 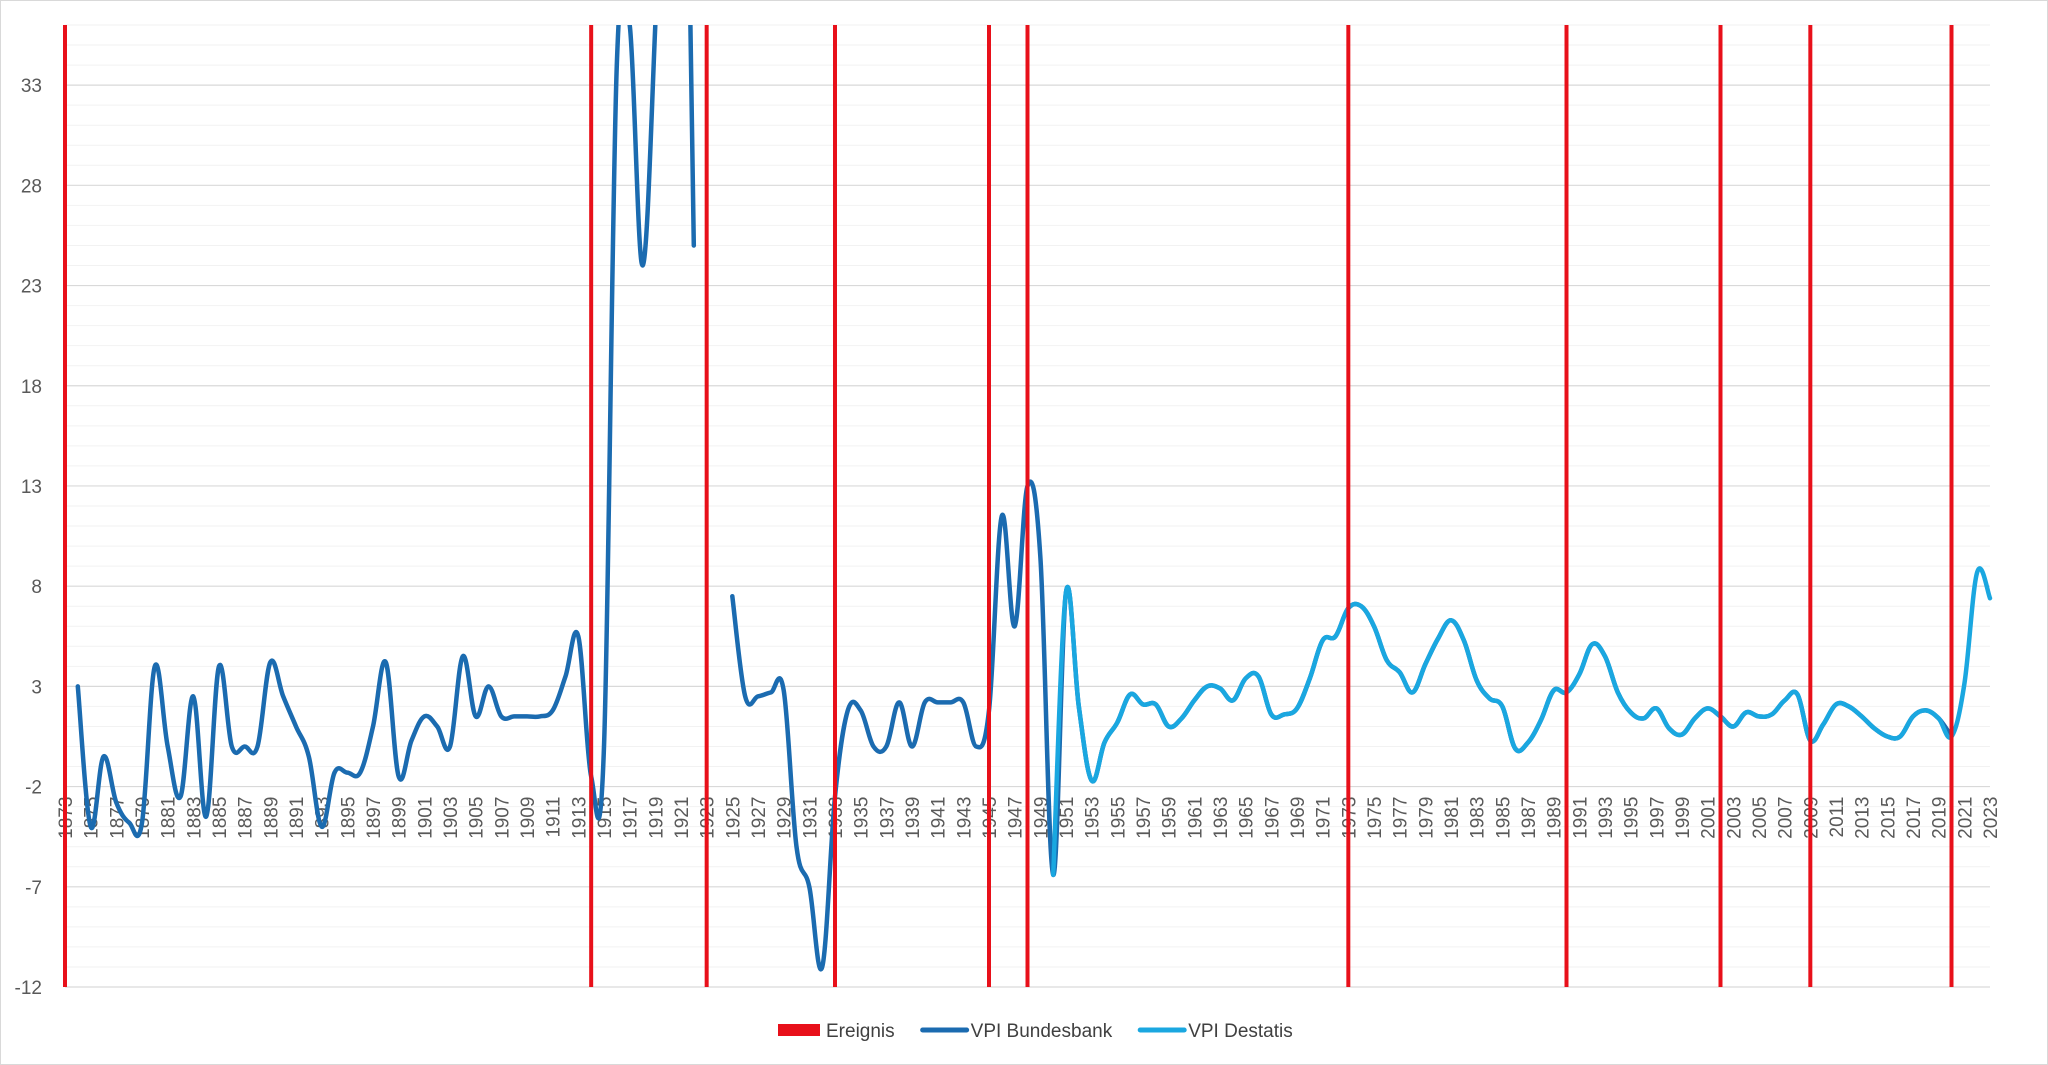 I want to click on y-tick-label: 33, so click(x=31, y=86).